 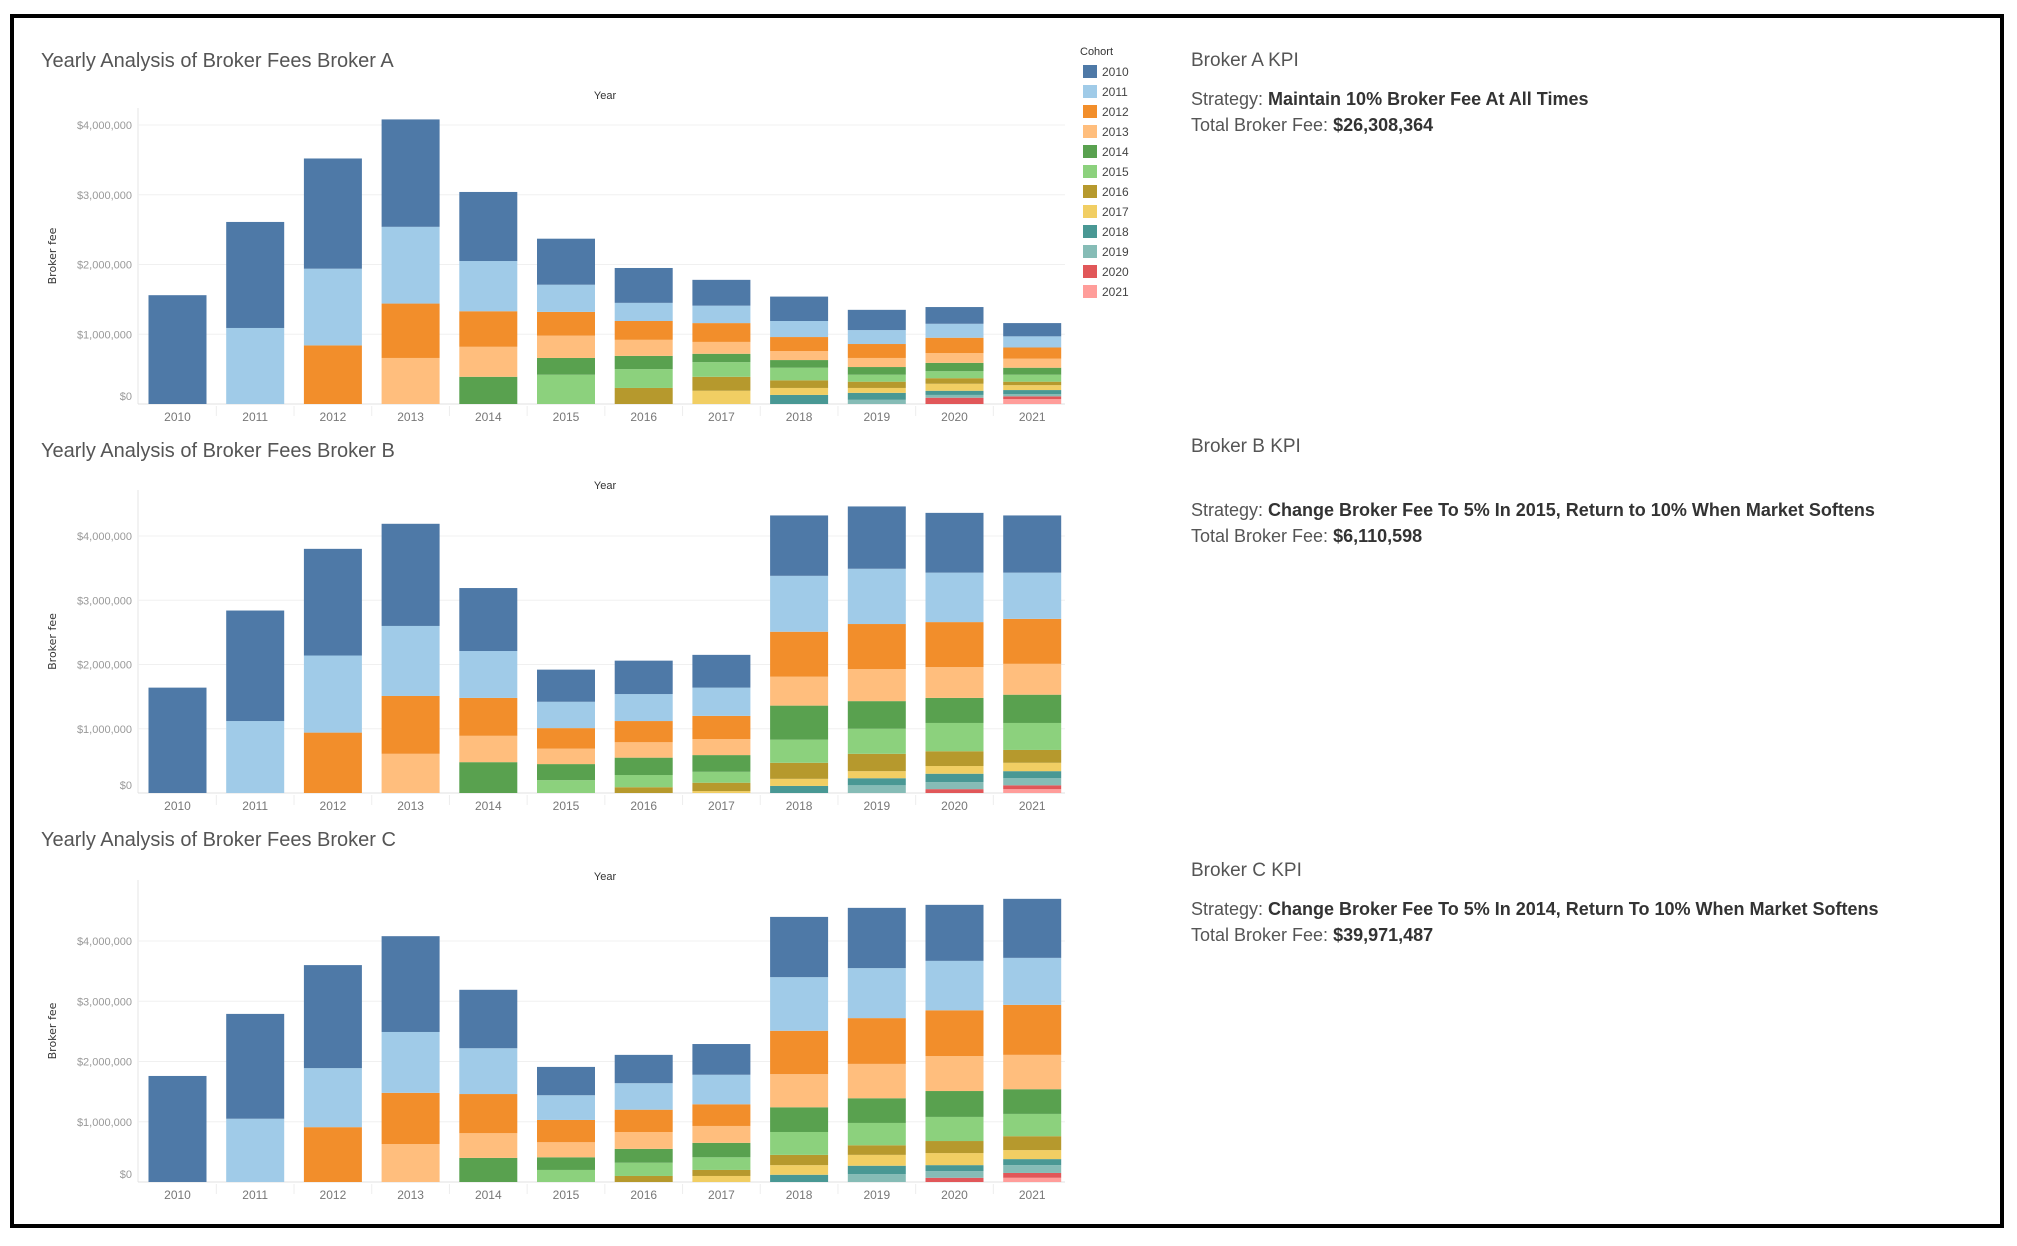 I want to click on bar-segment-2014-cohort-2013, so click(x=488, y=1145).